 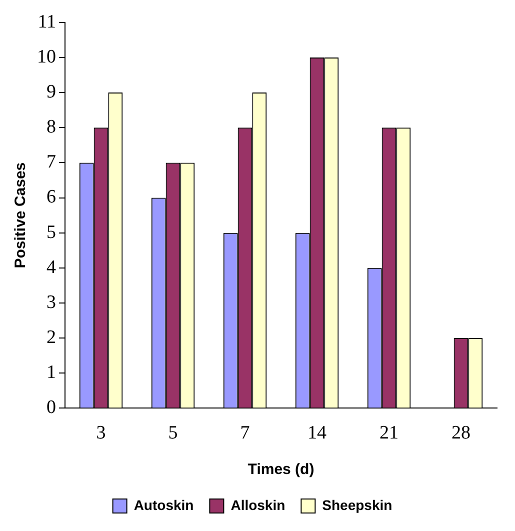 I want to click on x-axis-title: Times (d), so click(x=281, y=469).